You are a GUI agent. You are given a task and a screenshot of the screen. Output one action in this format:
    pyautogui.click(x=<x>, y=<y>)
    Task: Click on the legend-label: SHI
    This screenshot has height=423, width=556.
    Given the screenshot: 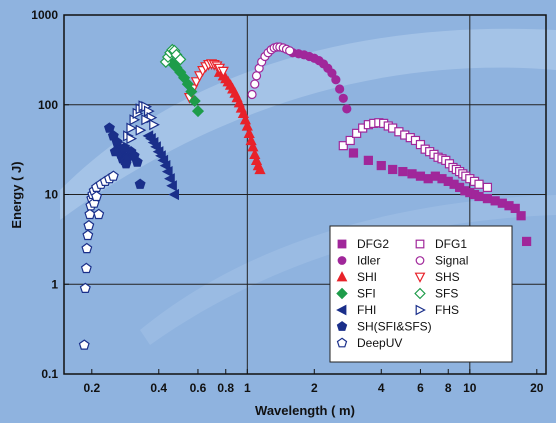 What is the action you would take?
    pyautogui.click(x=367, y=277)
    